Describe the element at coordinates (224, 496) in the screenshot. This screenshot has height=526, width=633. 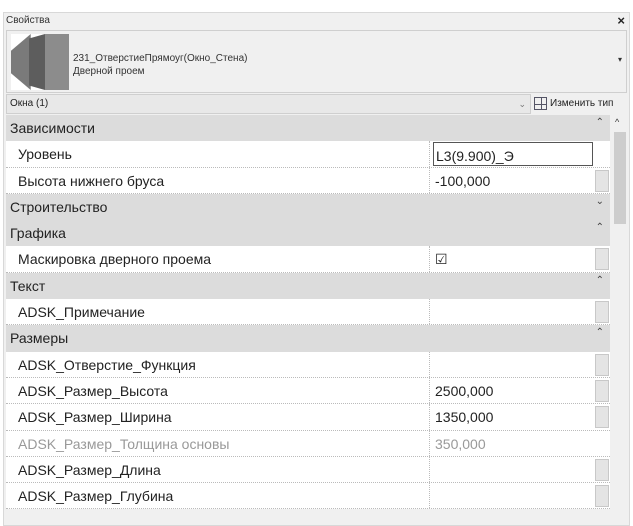
I see `property-label: ADSK_Размер_Глубина` at that location.